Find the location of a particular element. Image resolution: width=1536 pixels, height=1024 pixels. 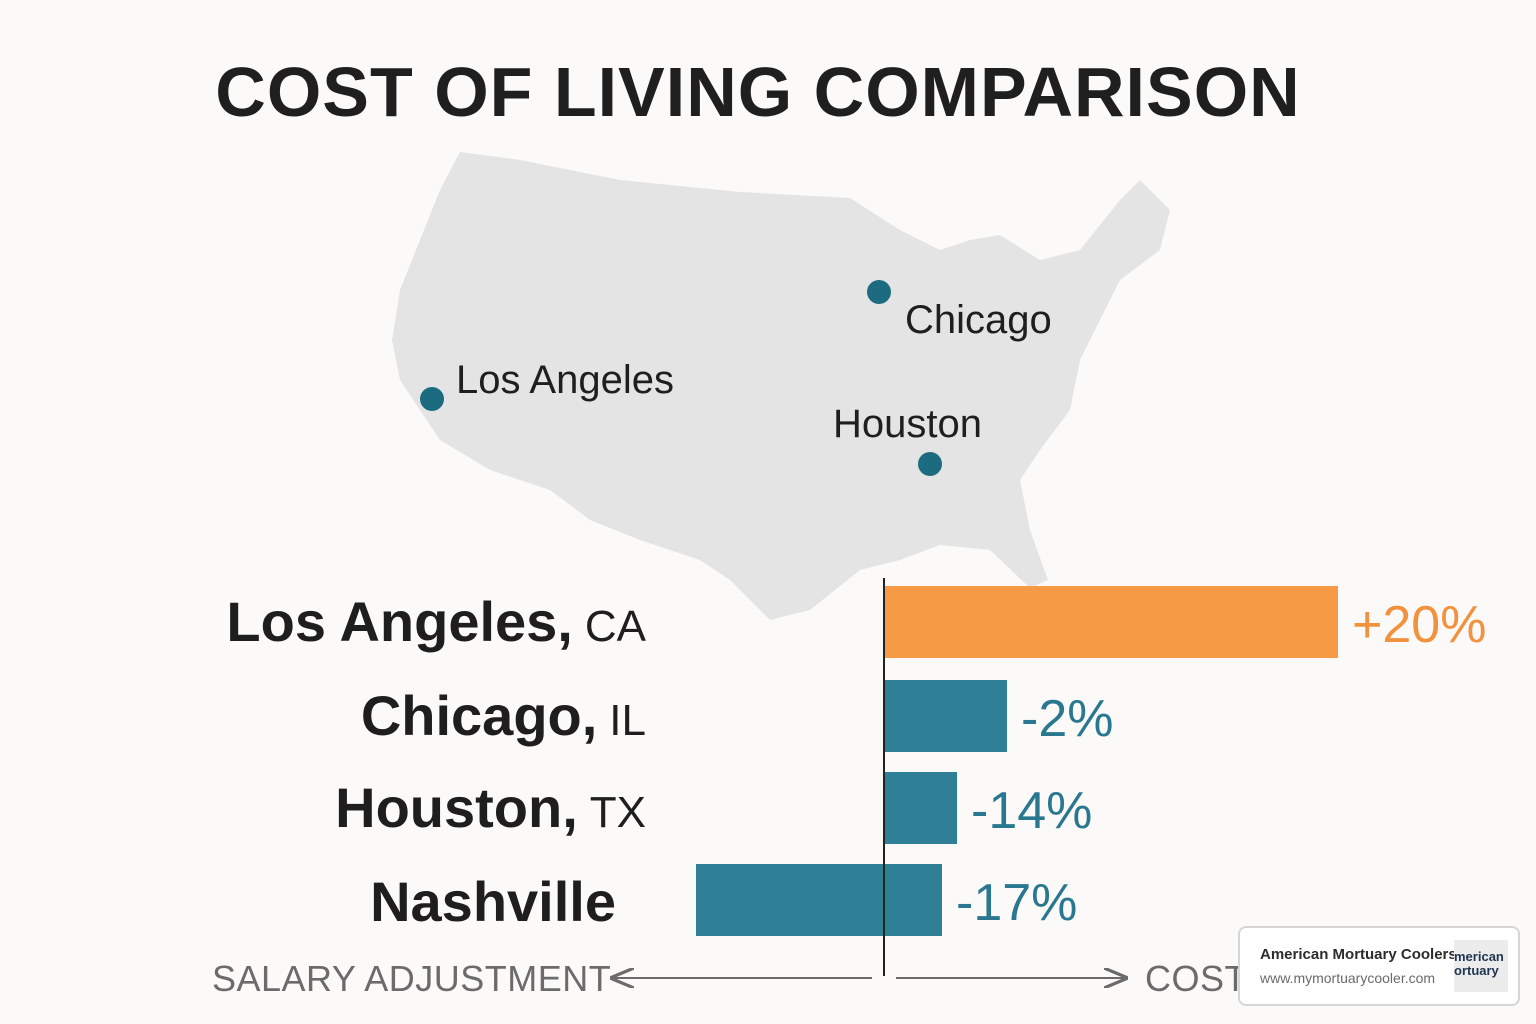

value-label: +20% is located at coordinates (1419, 625).